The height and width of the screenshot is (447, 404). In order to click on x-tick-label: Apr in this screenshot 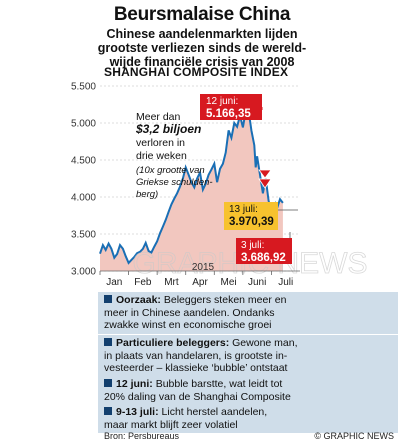, I will do `click(200, 282)`.